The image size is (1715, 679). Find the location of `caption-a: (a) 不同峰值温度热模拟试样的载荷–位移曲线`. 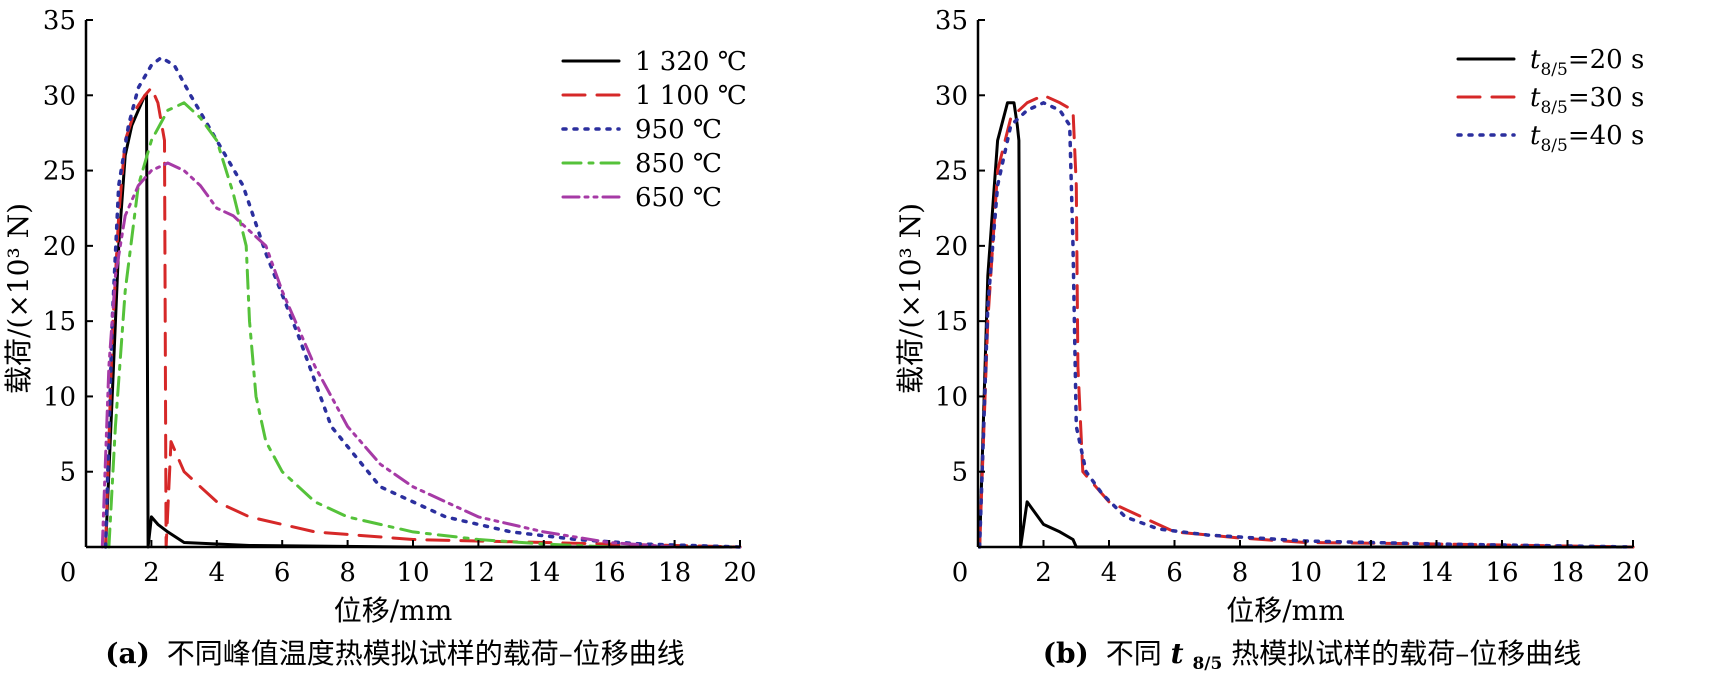

caption-a: (a) 不同峰值温度热模拟试样的载荷–位移曲线 is located at coordinates (395, 653).